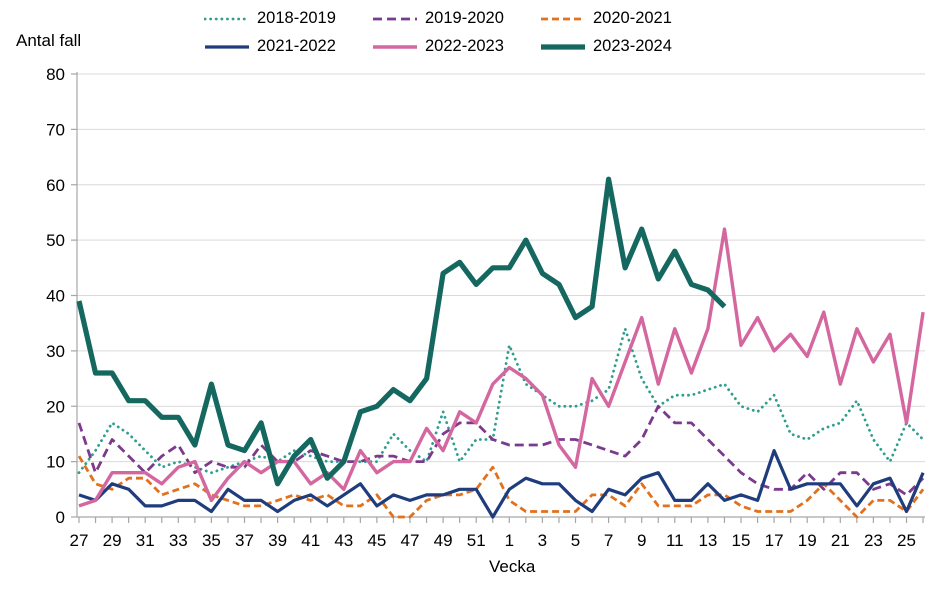 Image resolution: width=945 pixels, height=591 pixels. Describe the element at coordinates (774, 540) in the screenshot. I see `x-tick-label: 17` at that location.